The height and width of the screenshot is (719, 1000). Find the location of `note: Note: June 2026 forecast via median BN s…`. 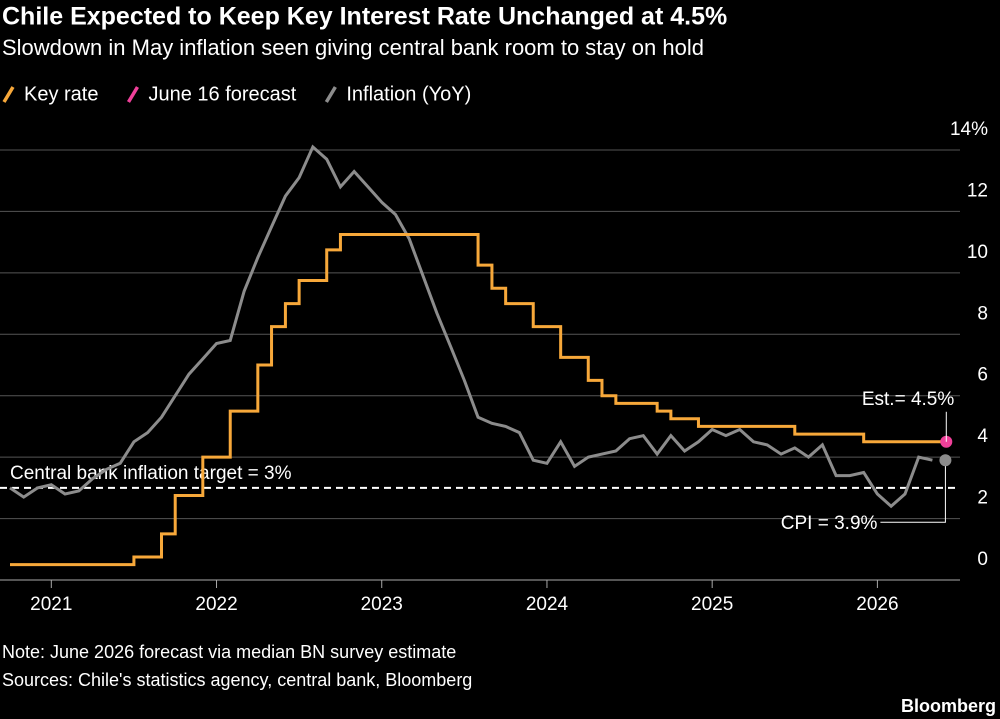

note: Note: June 2026 forecast via median BN s… is located at coordinates (229, 652).